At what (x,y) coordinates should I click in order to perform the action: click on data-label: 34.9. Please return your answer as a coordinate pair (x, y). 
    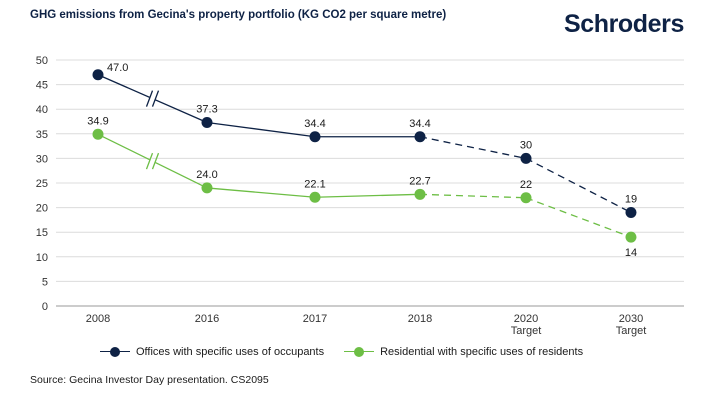
    Looking at the image, I should click on (97, 121).